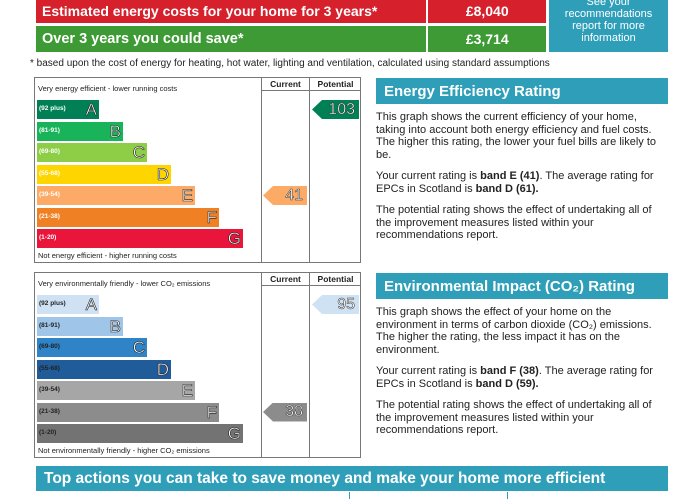 Image resolution: width=700 pixels, height=500 pixels. What do you see at coordinates (487, 39) in the screenshot?
I see `potential-saving-value: £3,714` at bounding box center [487, 39].